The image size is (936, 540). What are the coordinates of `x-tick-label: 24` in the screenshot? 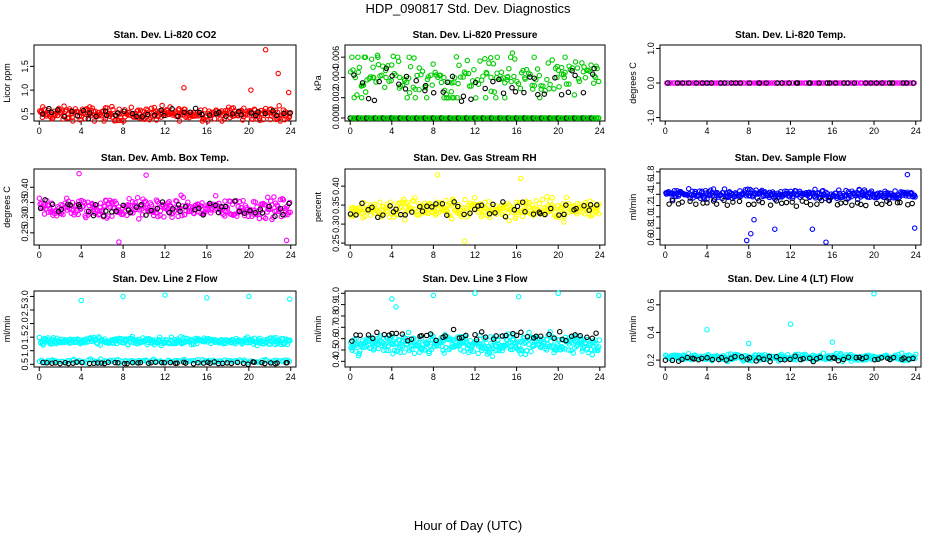 It's located at (291, 131).